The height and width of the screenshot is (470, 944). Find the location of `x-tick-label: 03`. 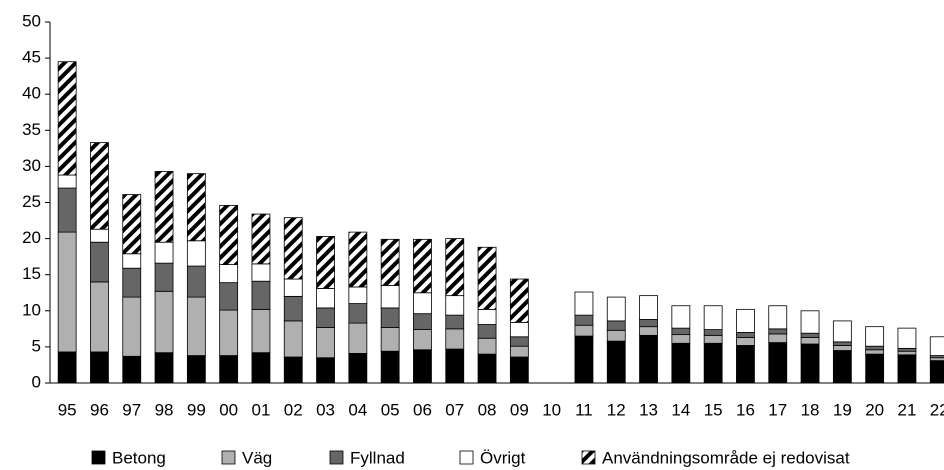

x-tick-label: 03 is located at coordinates (325, 409).